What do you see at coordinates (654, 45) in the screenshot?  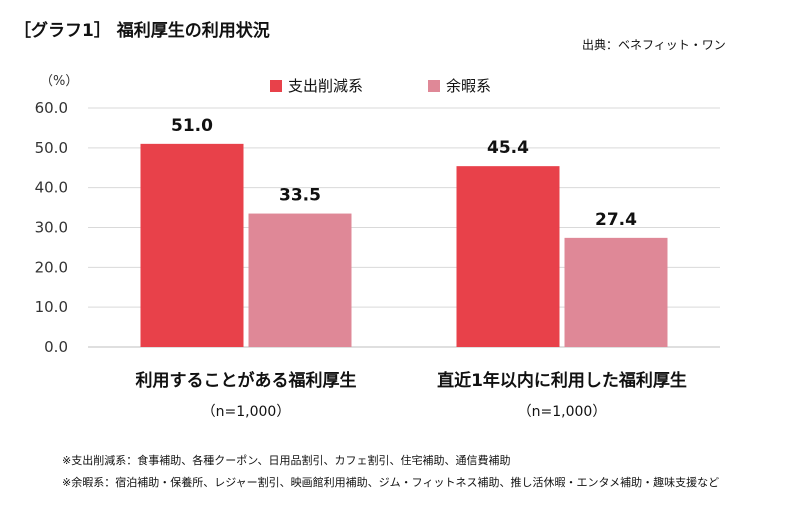 I see `source-label: 出典：ベネフィット・ワン` at bounding box center [654, 45].